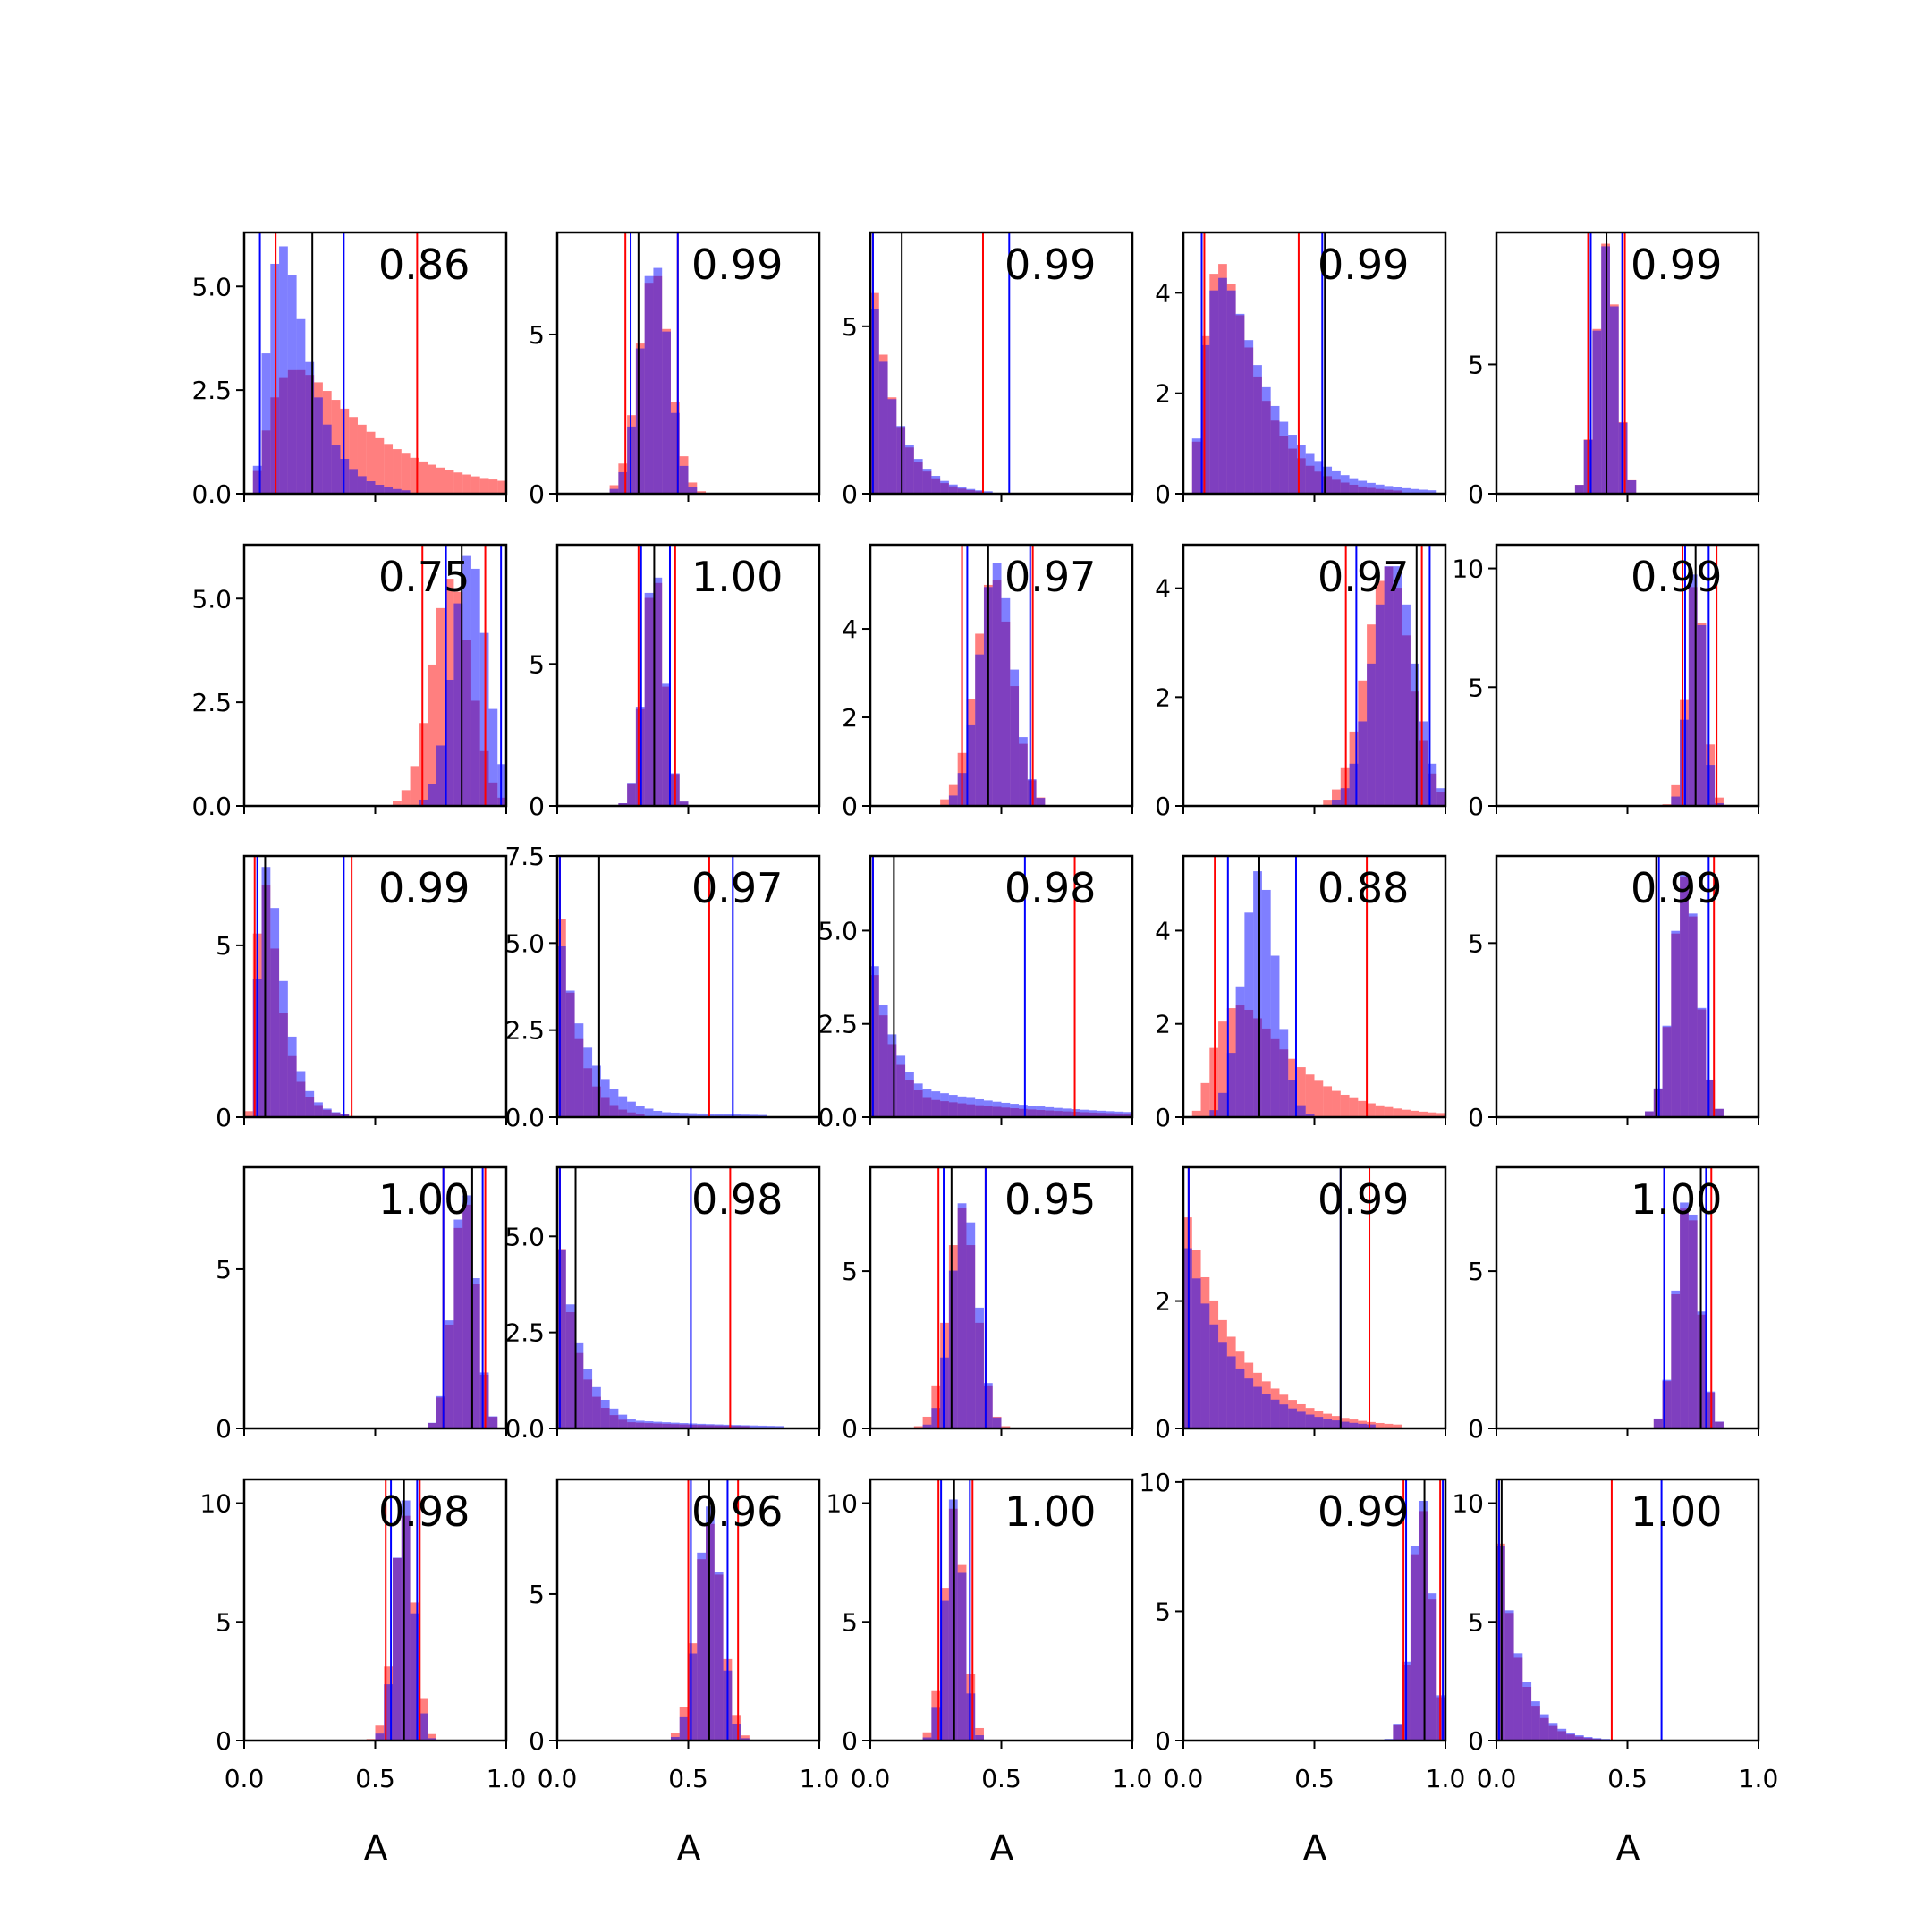 This screenshot has height=1932, width=1932. I want to click on x-axis-labels-group: A A A A A, so click(1001, 1848).